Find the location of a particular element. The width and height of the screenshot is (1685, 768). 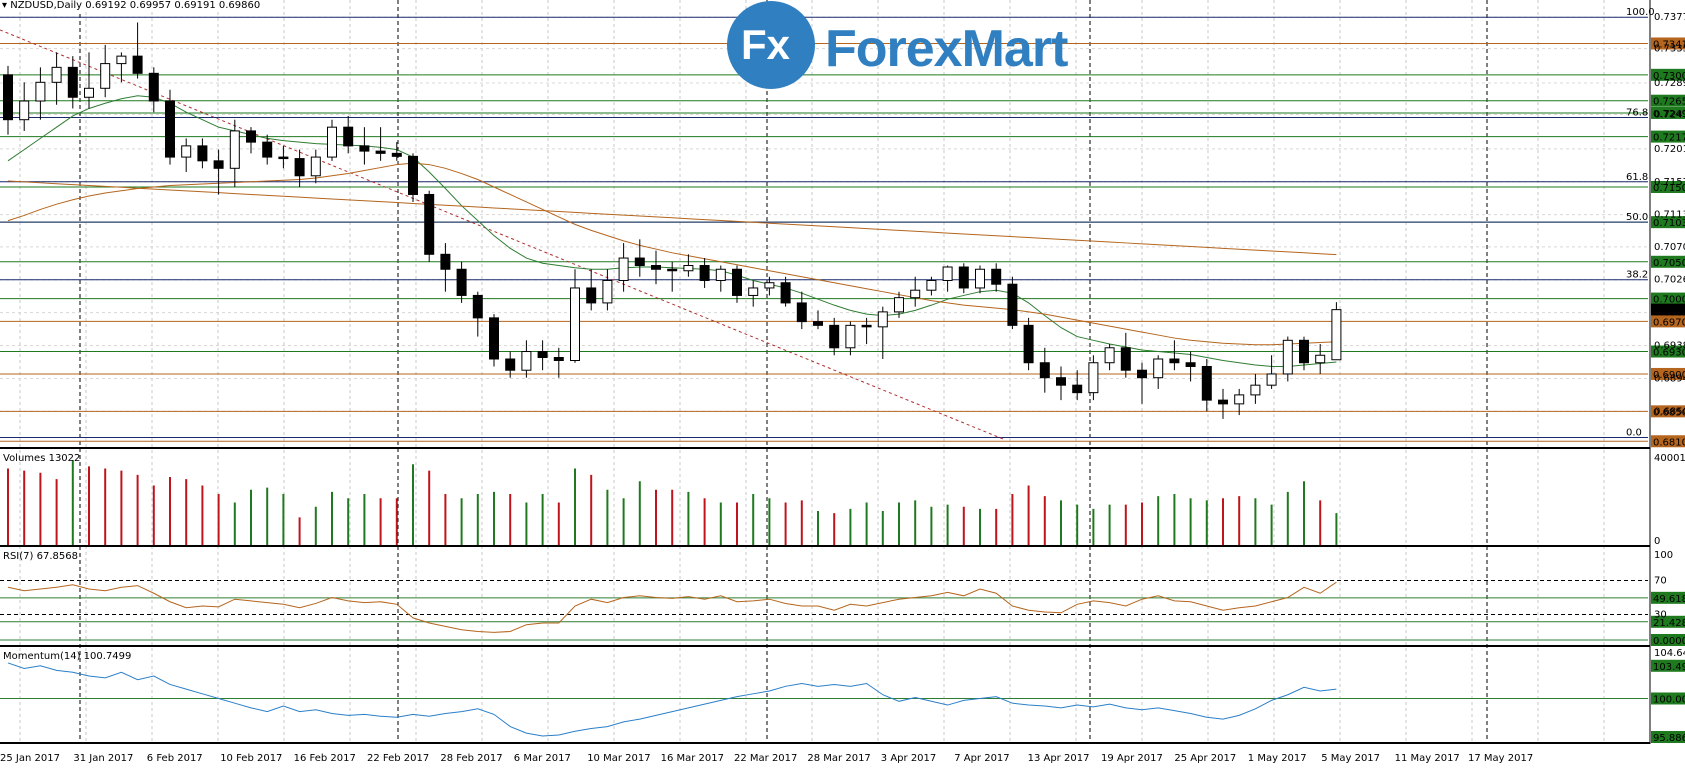

price-tag-label: 0.69703 is located at coordinates (1669, 322).